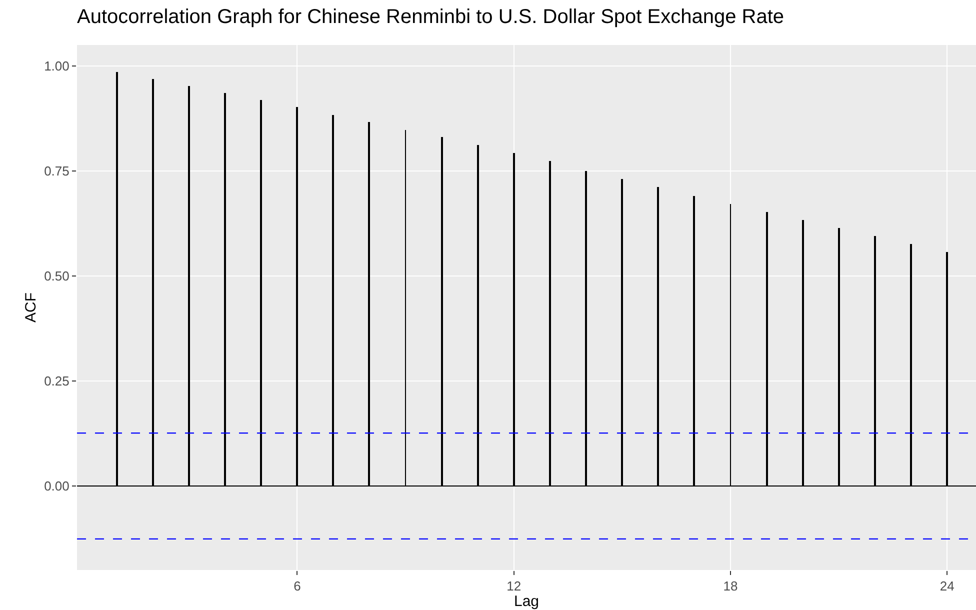 The image size is (976, 610). I want to click on x-tick-label: 12, so click(514, 586).